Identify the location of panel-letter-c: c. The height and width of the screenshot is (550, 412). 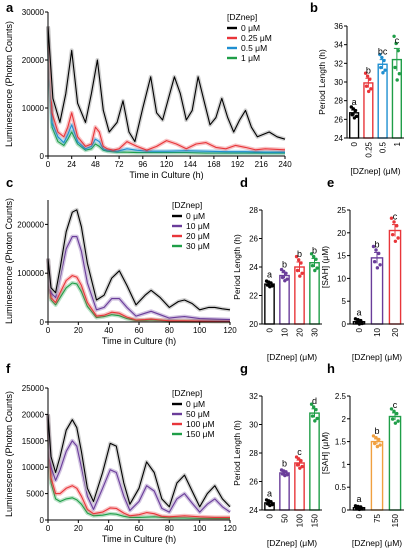
(9, 182).